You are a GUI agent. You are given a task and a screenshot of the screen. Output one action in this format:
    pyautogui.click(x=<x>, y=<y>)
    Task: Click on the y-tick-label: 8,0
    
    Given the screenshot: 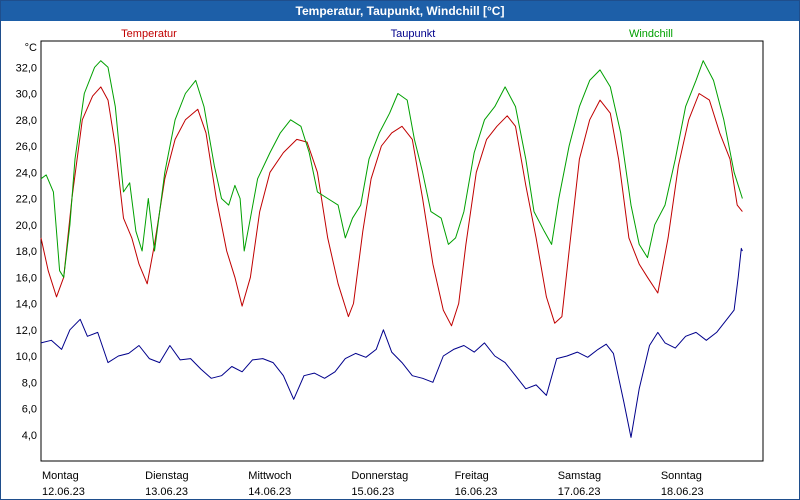 What is the action you would take?
    pyautogui.click(x=29, y=383)
    